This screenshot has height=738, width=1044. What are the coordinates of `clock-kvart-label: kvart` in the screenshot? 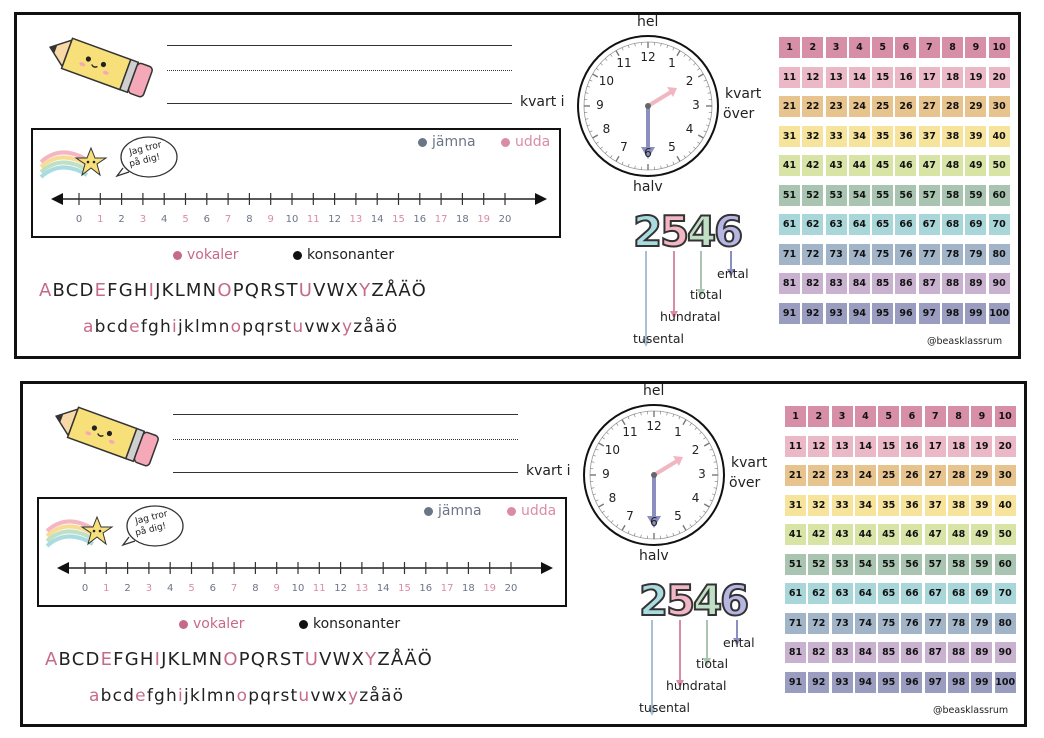 It's located at (749, 463).